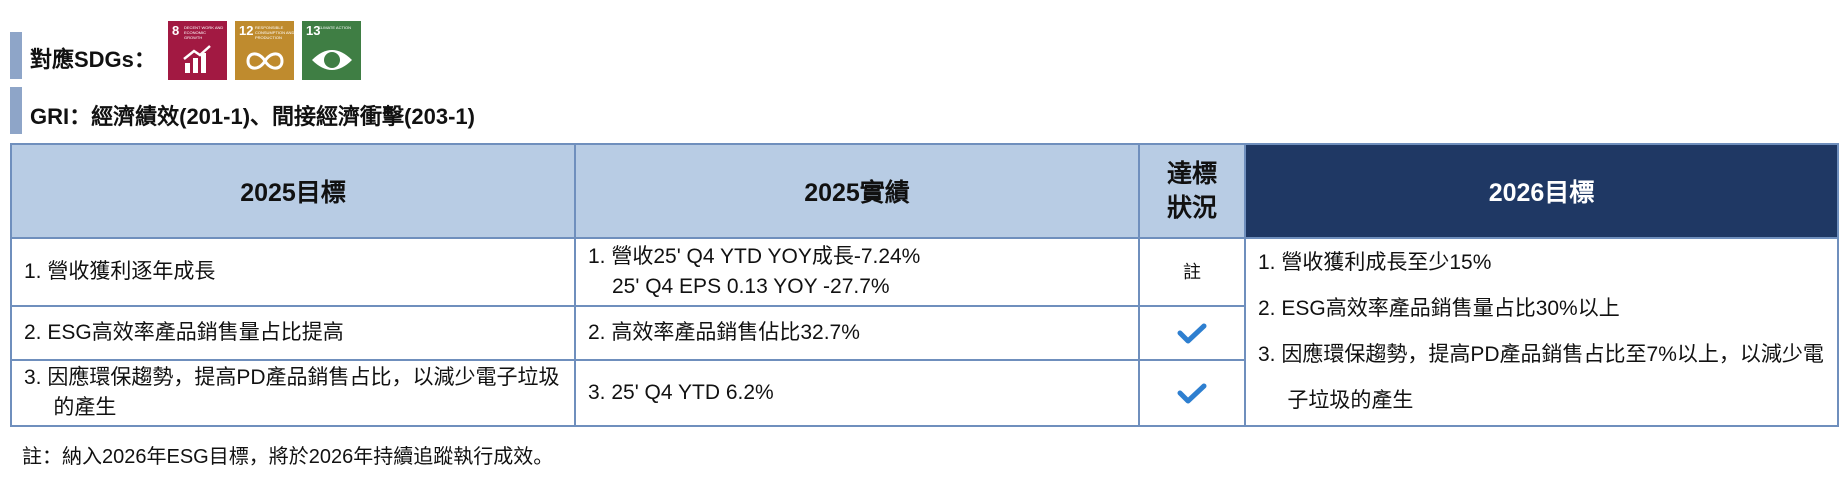 This screenshot has width=1848, height=477. I want to click on sdg-icon-label: CLIMATE ACTION, so click(335, 27).